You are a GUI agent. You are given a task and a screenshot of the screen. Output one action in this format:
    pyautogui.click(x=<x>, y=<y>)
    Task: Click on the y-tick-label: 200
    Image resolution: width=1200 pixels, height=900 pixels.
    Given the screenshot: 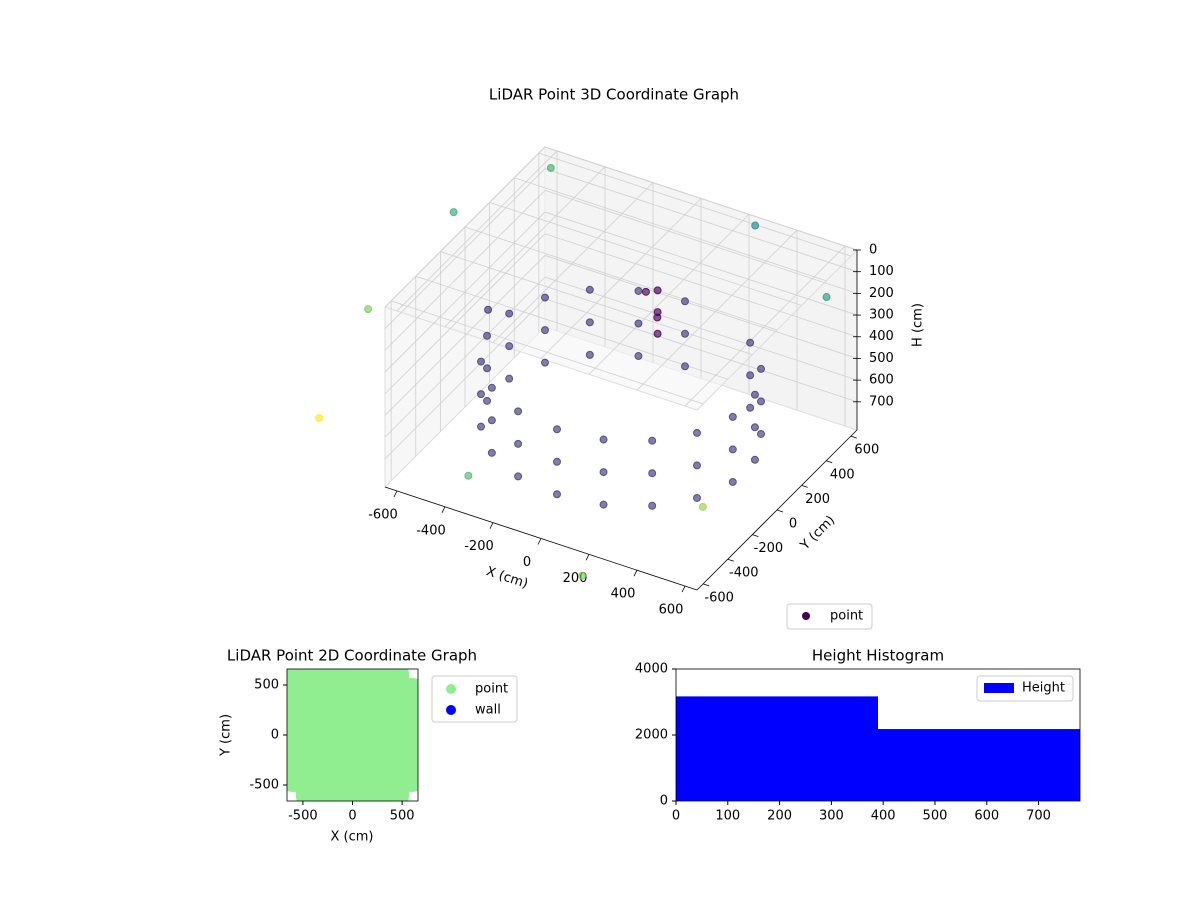 What is the action you would take?
    pyautogui.click(x=817, y=499)
    